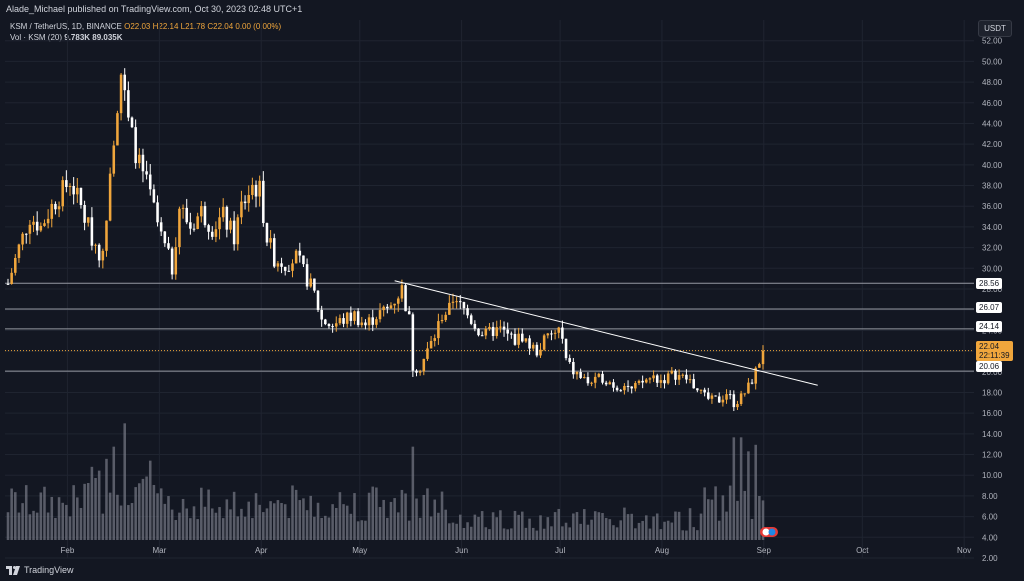 Image resolution: width=1024 pixels, height=581 pixels. What do you see at coordinates (964, 550) in the screenshot?
I see `x-tick-label: Nov` at bounding box center [964, 550].